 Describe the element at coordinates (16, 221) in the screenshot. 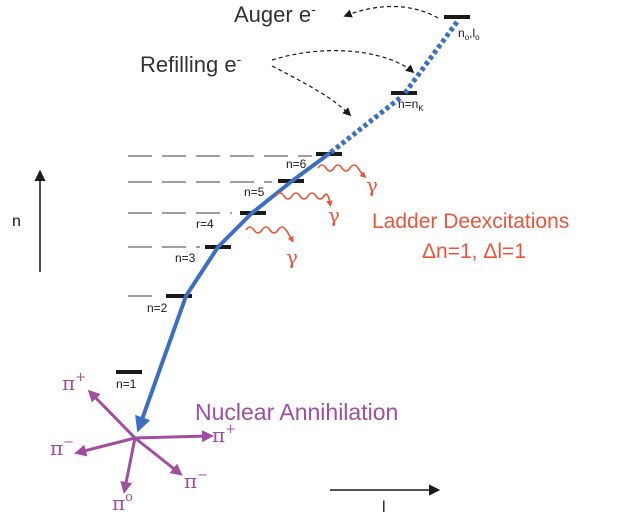

I see `n-axis-label: n` at that location.